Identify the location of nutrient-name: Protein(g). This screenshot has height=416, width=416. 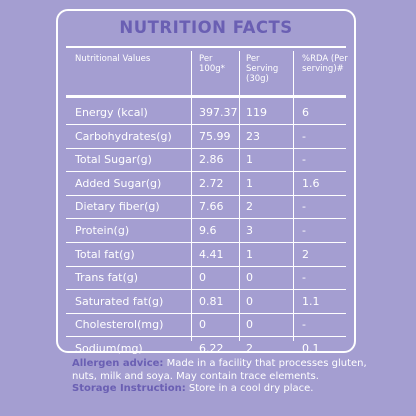
(102, 230).